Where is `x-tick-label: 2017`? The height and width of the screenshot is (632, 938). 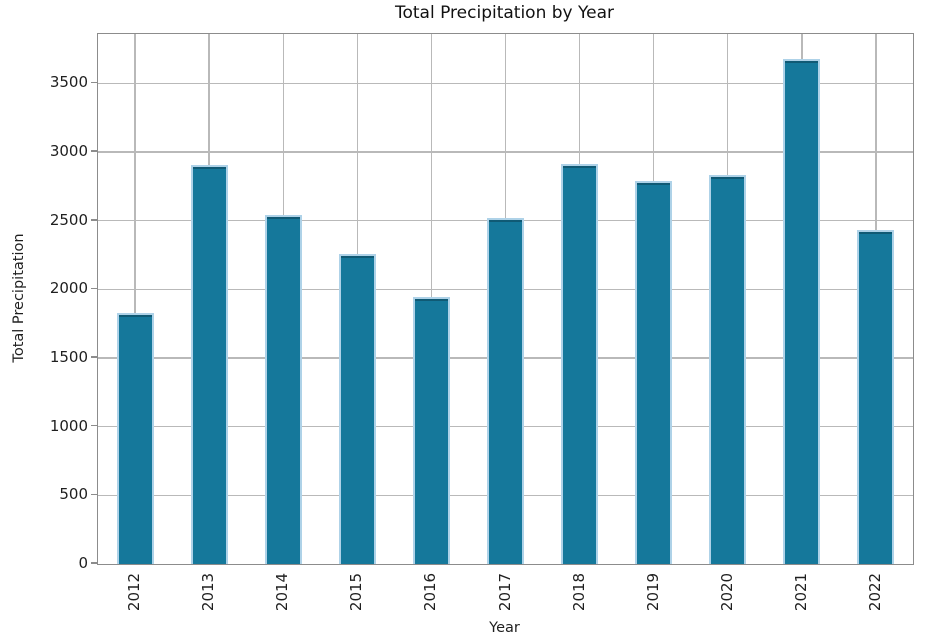 x-tick-label: 2017 is located at coordinates (504, 592).